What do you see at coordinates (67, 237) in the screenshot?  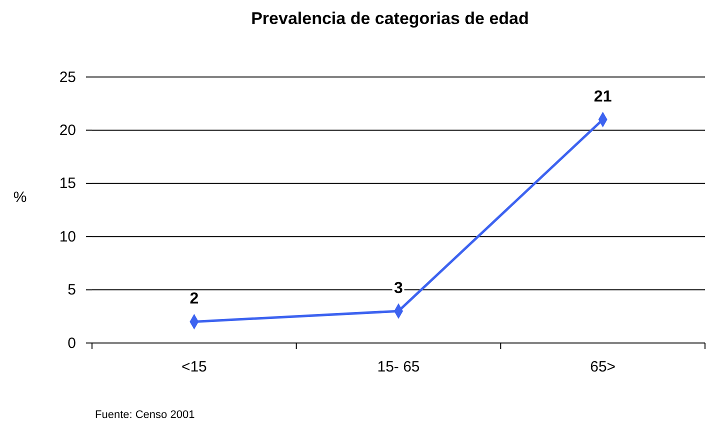 I see `y-tick-label: 10` at bounding box center [67, 237].